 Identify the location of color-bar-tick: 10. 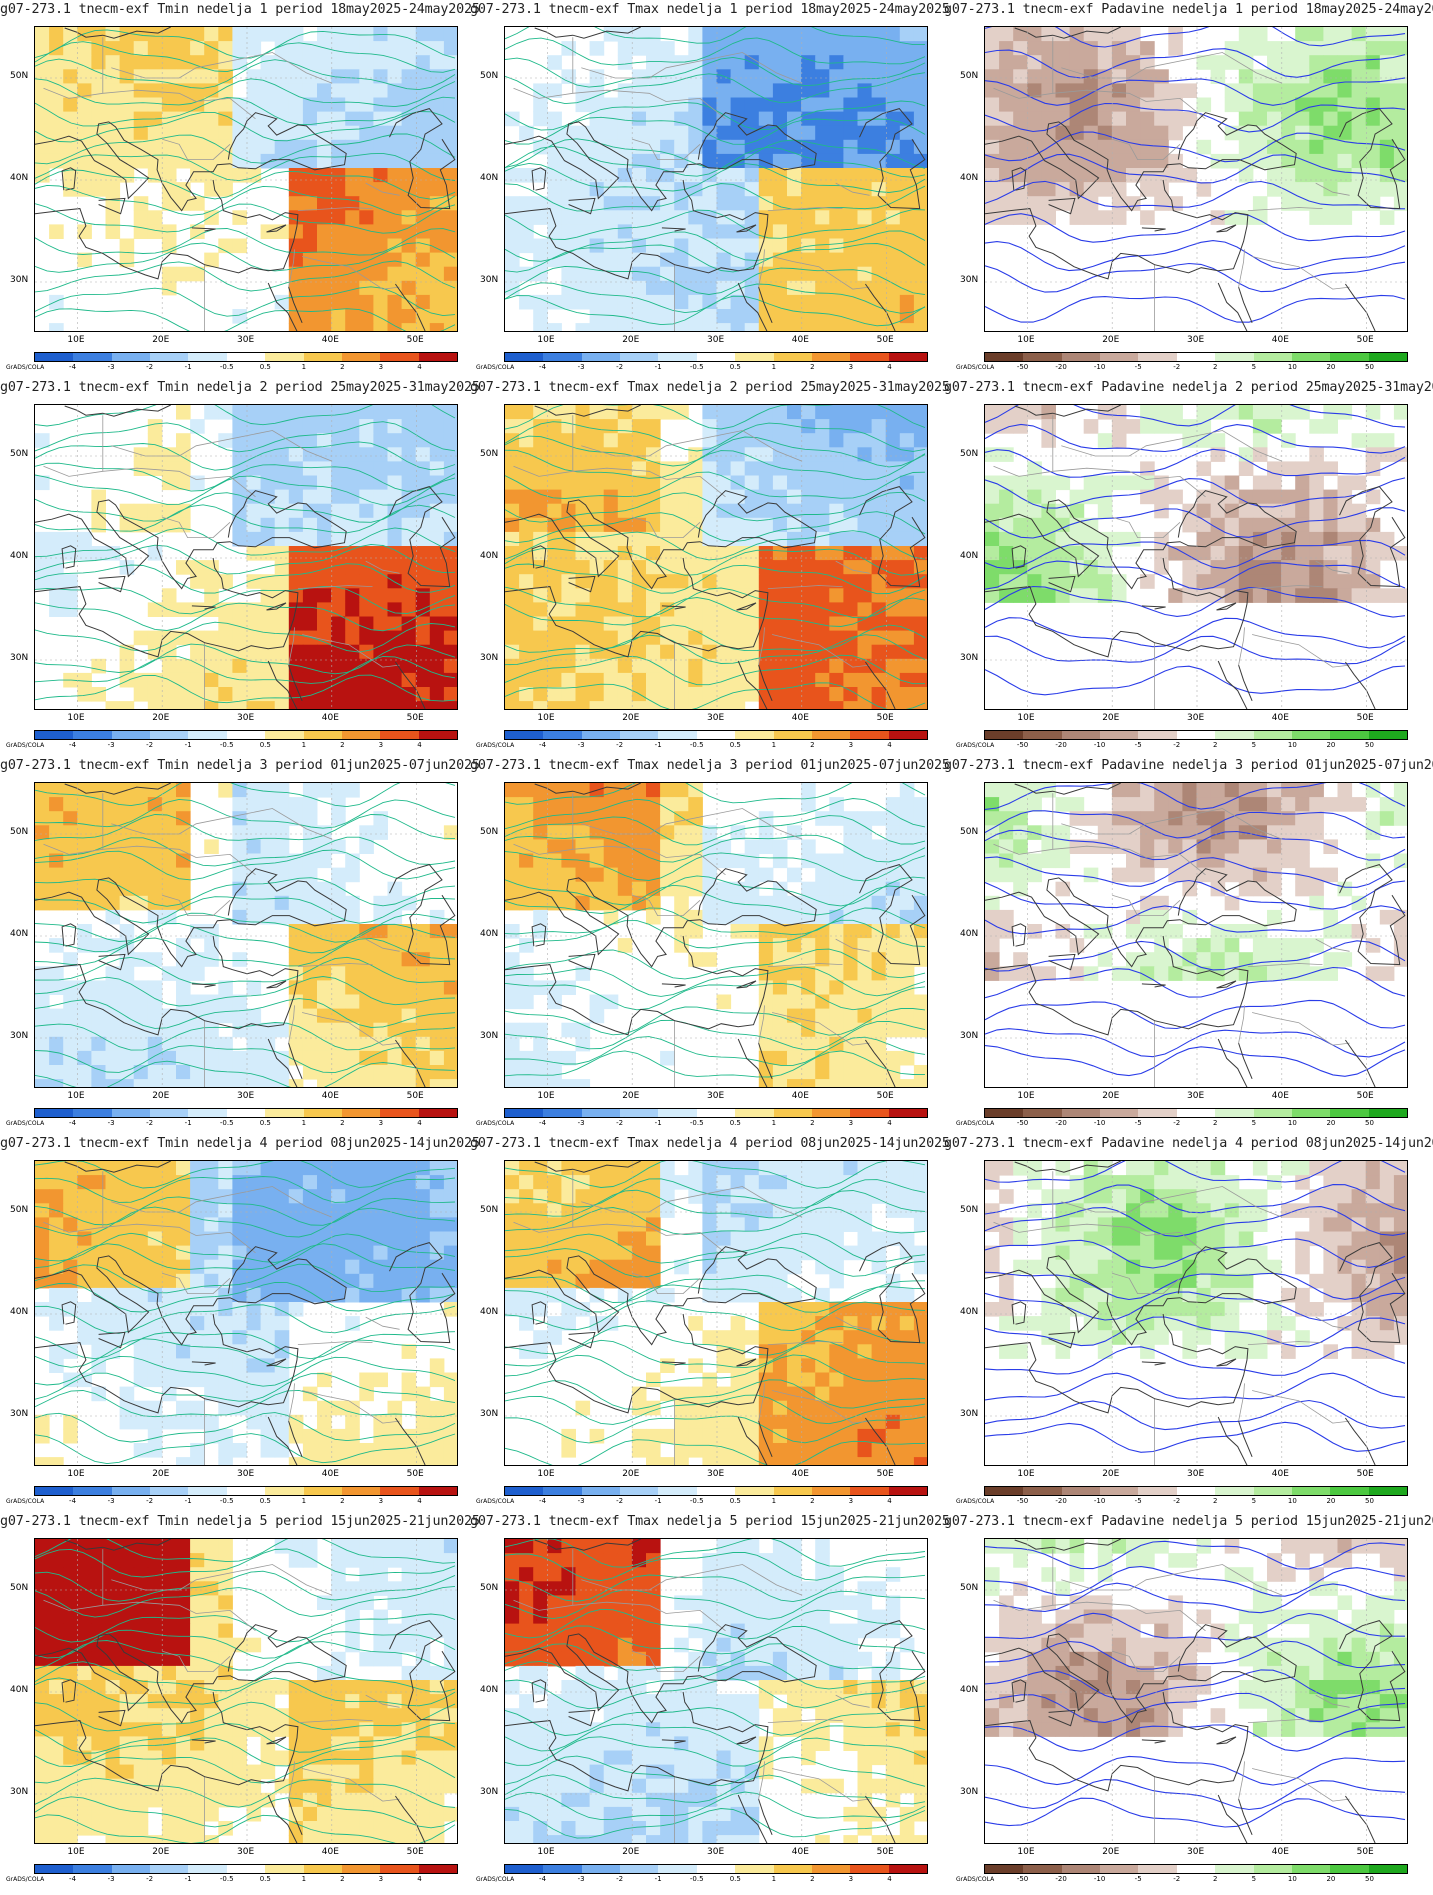
(1292, 1501).